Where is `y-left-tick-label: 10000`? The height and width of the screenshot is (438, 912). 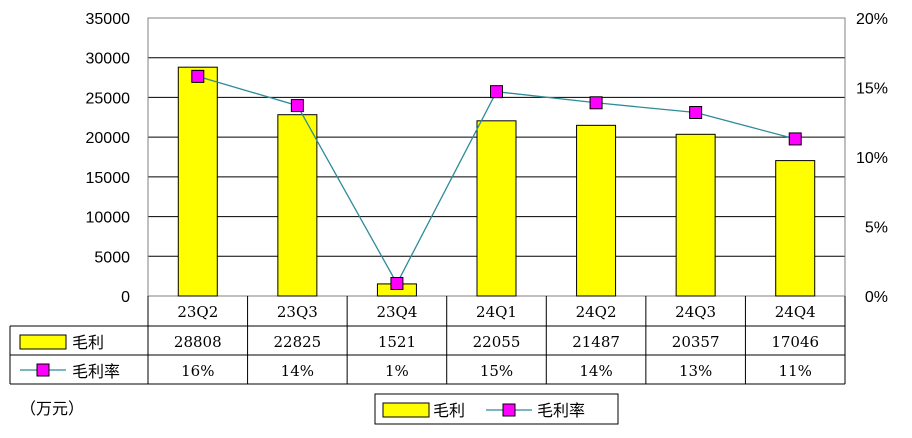
y-left-tick-label: 10000 is located at coordinates (108, 218).